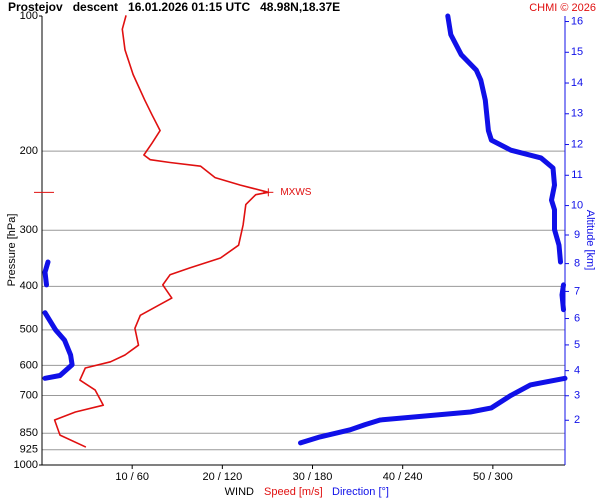 This screenshot has width=600, height=500. Describe the element at coordinates (577, 235) in the screenshot. I see `y2-tick-label: 9` at that location.